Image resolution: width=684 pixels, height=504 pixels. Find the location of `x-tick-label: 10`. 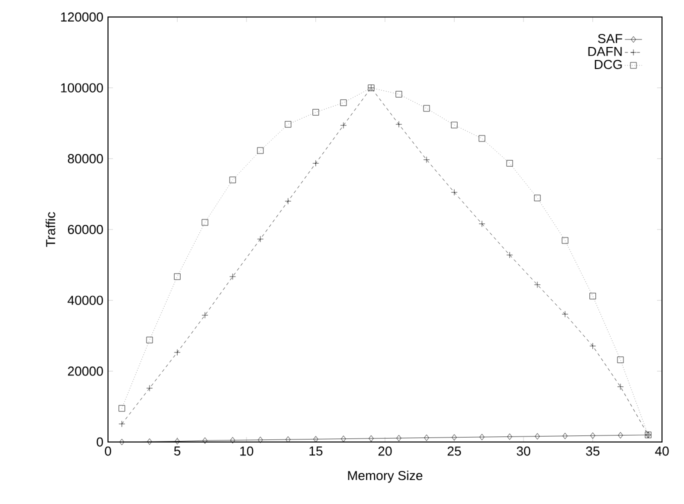

x-tick-label: 10 is located at coordinates (247, 451).